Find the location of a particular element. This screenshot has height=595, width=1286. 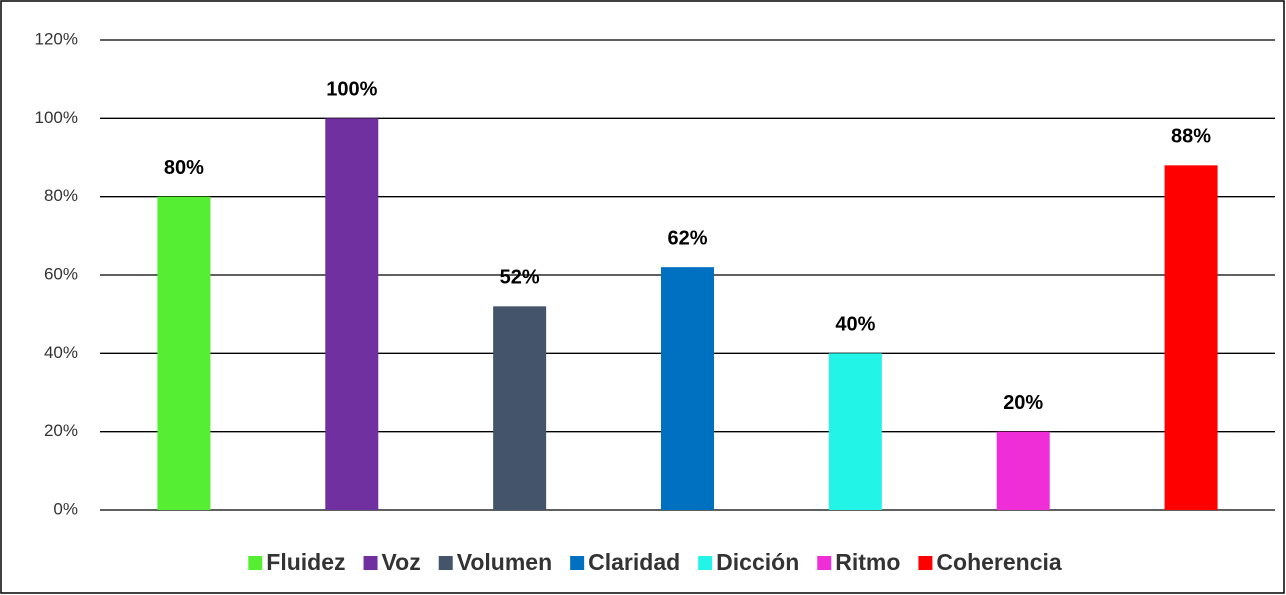

y-tick-label: 100% is located at coordinates (56, 117).